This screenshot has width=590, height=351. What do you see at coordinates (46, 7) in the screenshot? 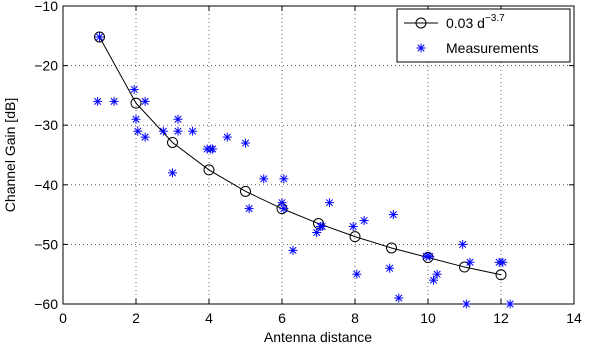
I see `y-tick-label: −10` at bounding box center [46, 7].